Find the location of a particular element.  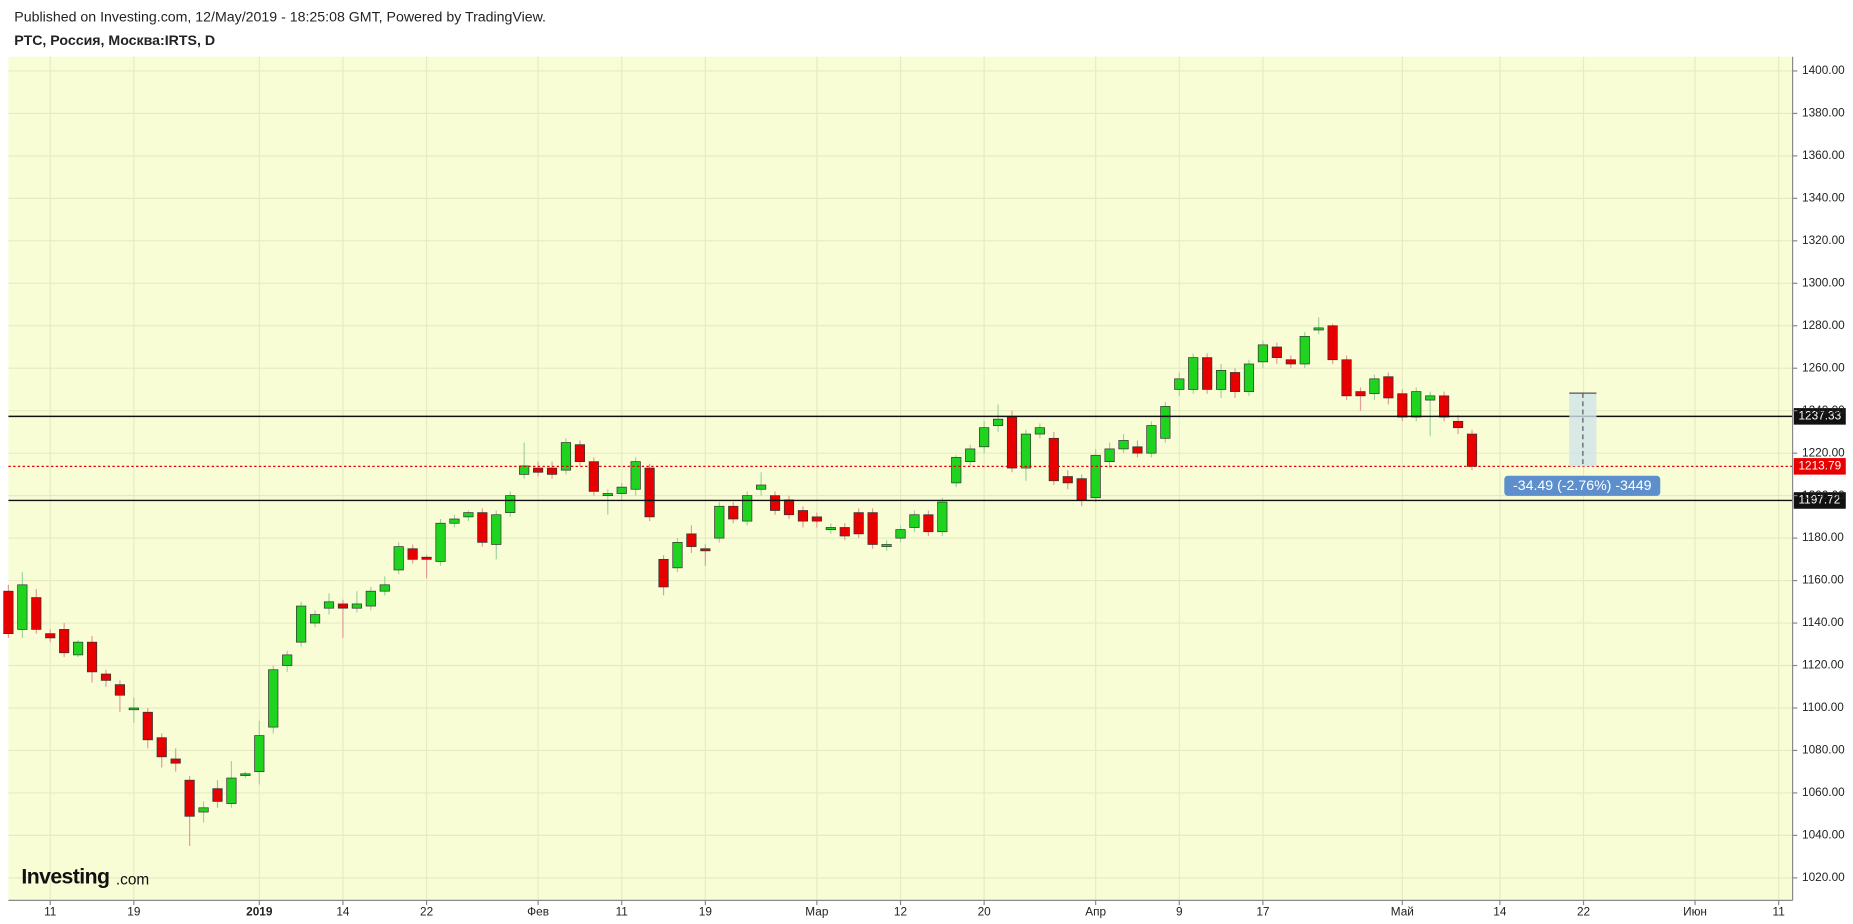

x-tick-label: Фев is located at coordinates (538, 911).